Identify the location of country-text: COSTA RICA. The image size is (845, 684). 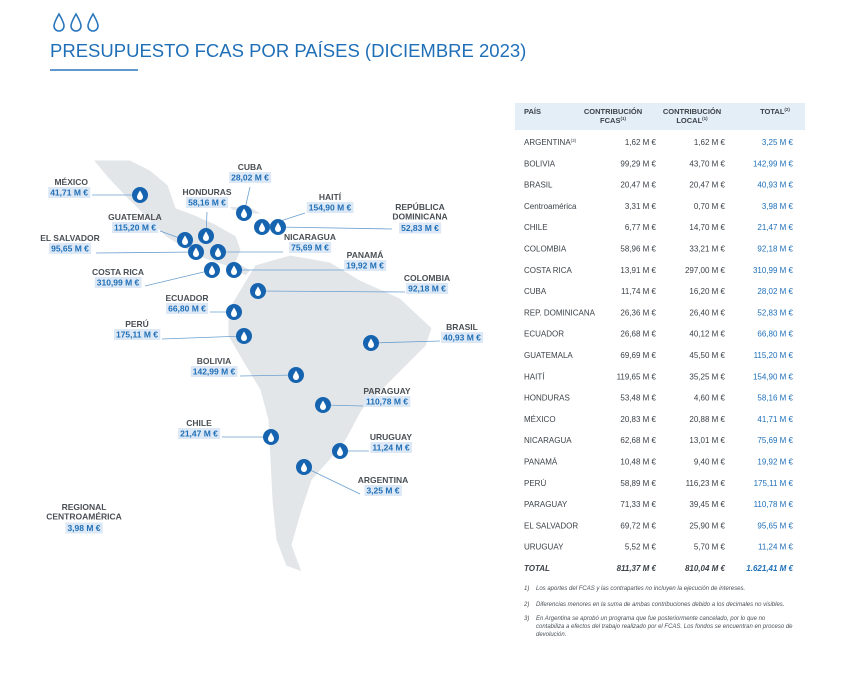
(548, 270).